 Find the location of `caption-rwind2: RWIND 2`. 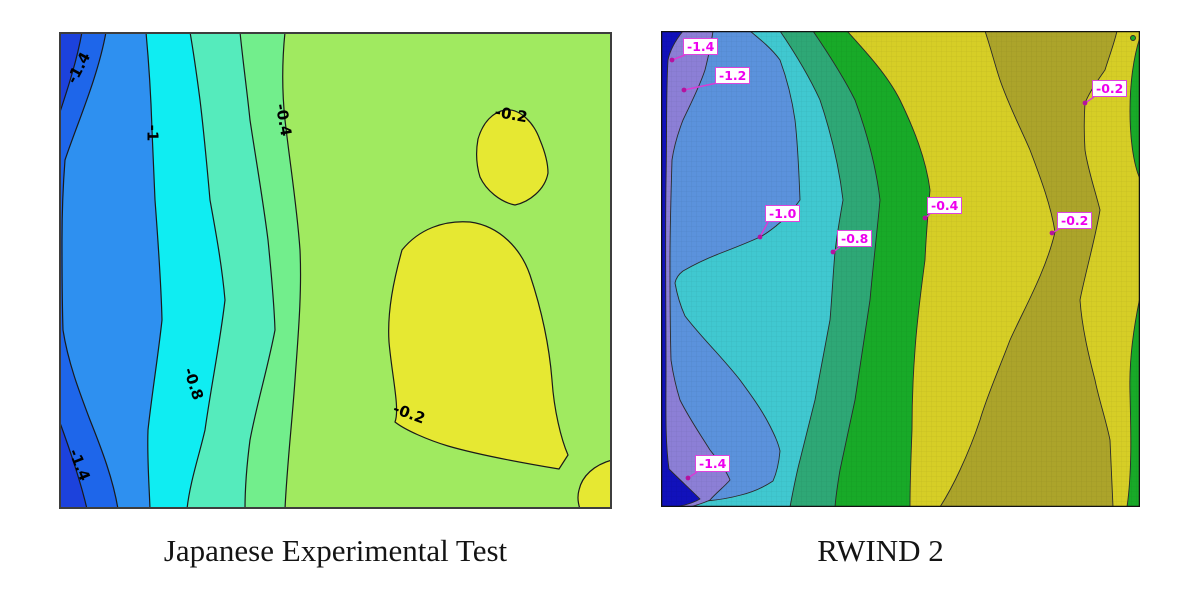

caption-rwind2: RWIND 2 is located at coordinates (880, 550).